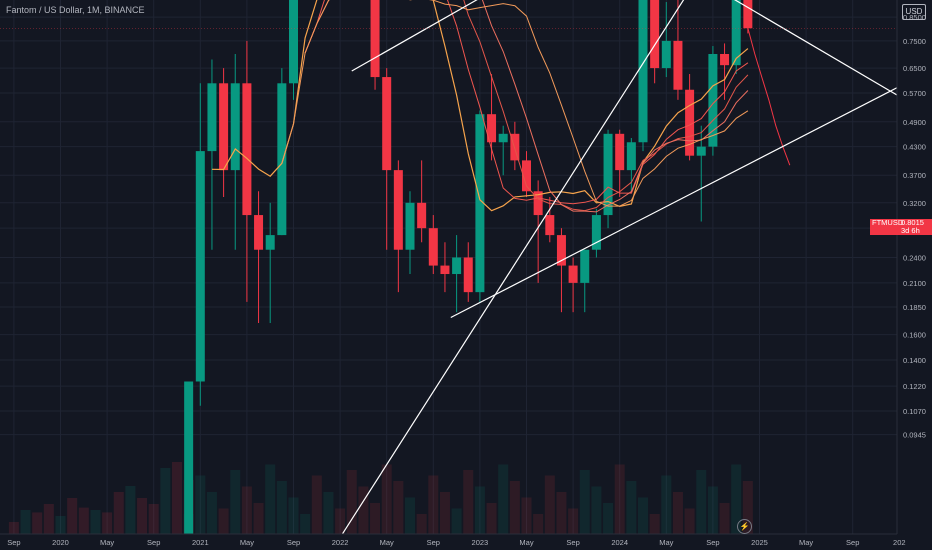  What do you see at coordinates (914, 41) in the screenshot?
I see `y-tick-label: 0.7500` at bounding box center [914, 41].